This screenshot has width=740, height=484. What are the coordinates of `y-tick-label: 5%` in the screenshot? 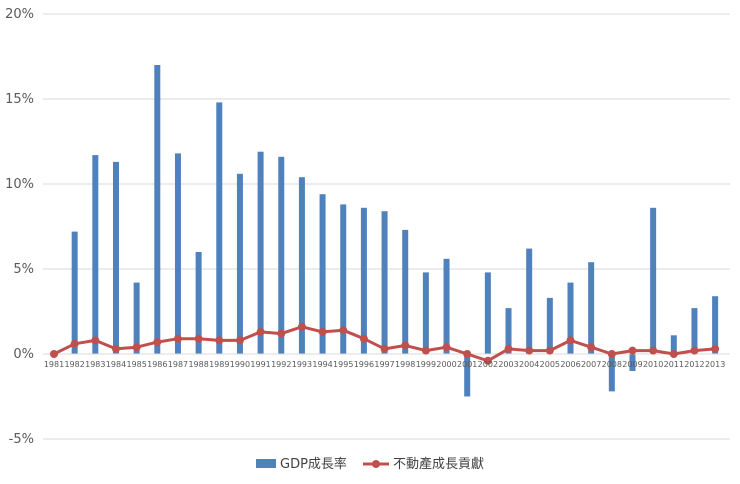 It's located at (23, 269).